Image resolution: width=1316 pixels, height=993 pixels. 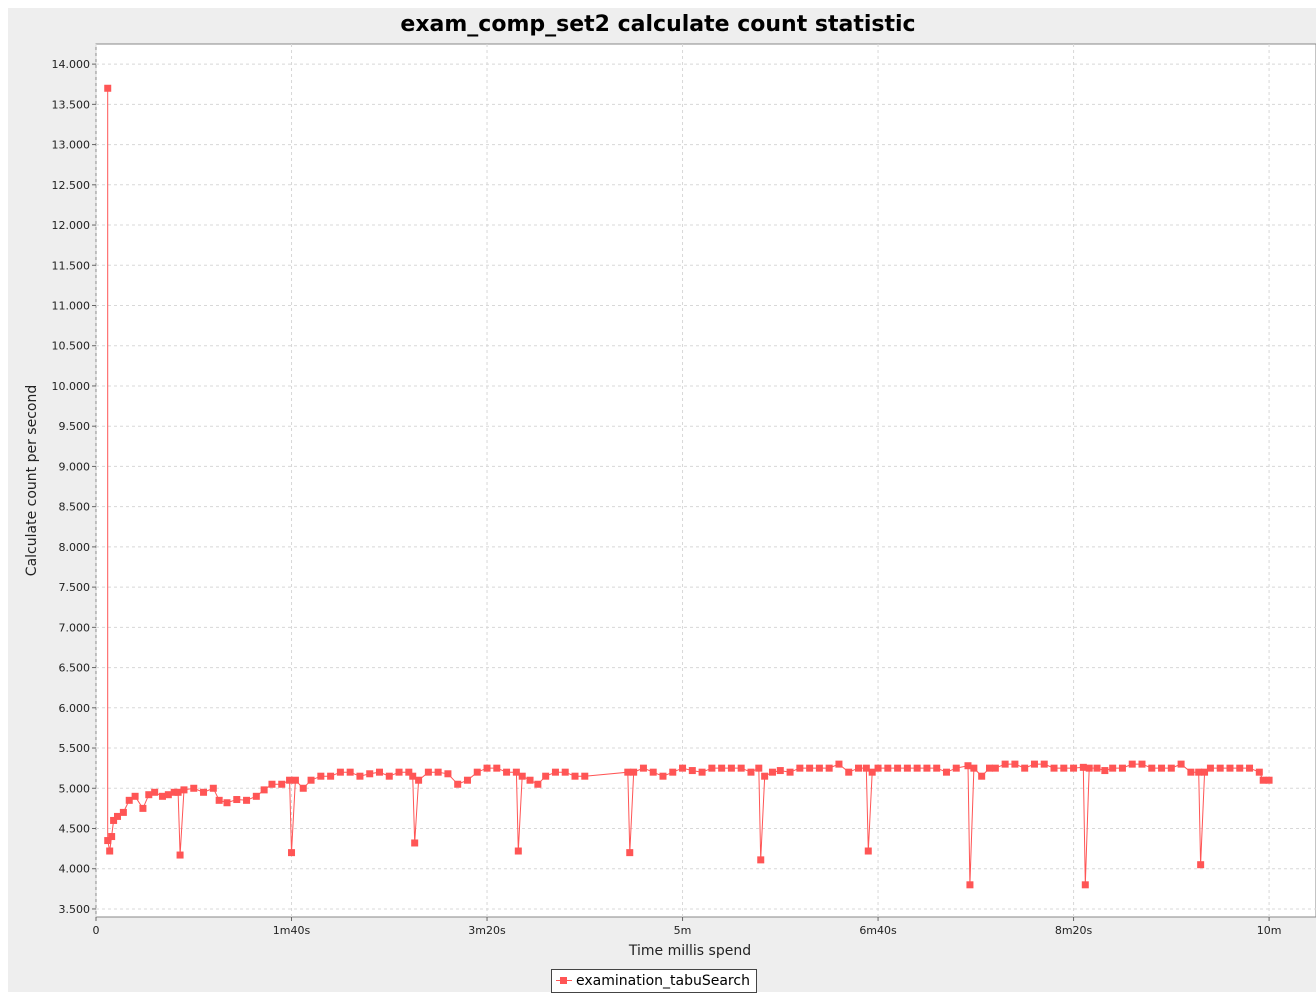 What do you see at coordinates (689, 951) in the screenshot?
I see `x-axis-label: Time millis spend` at bounding box center [689, 951].